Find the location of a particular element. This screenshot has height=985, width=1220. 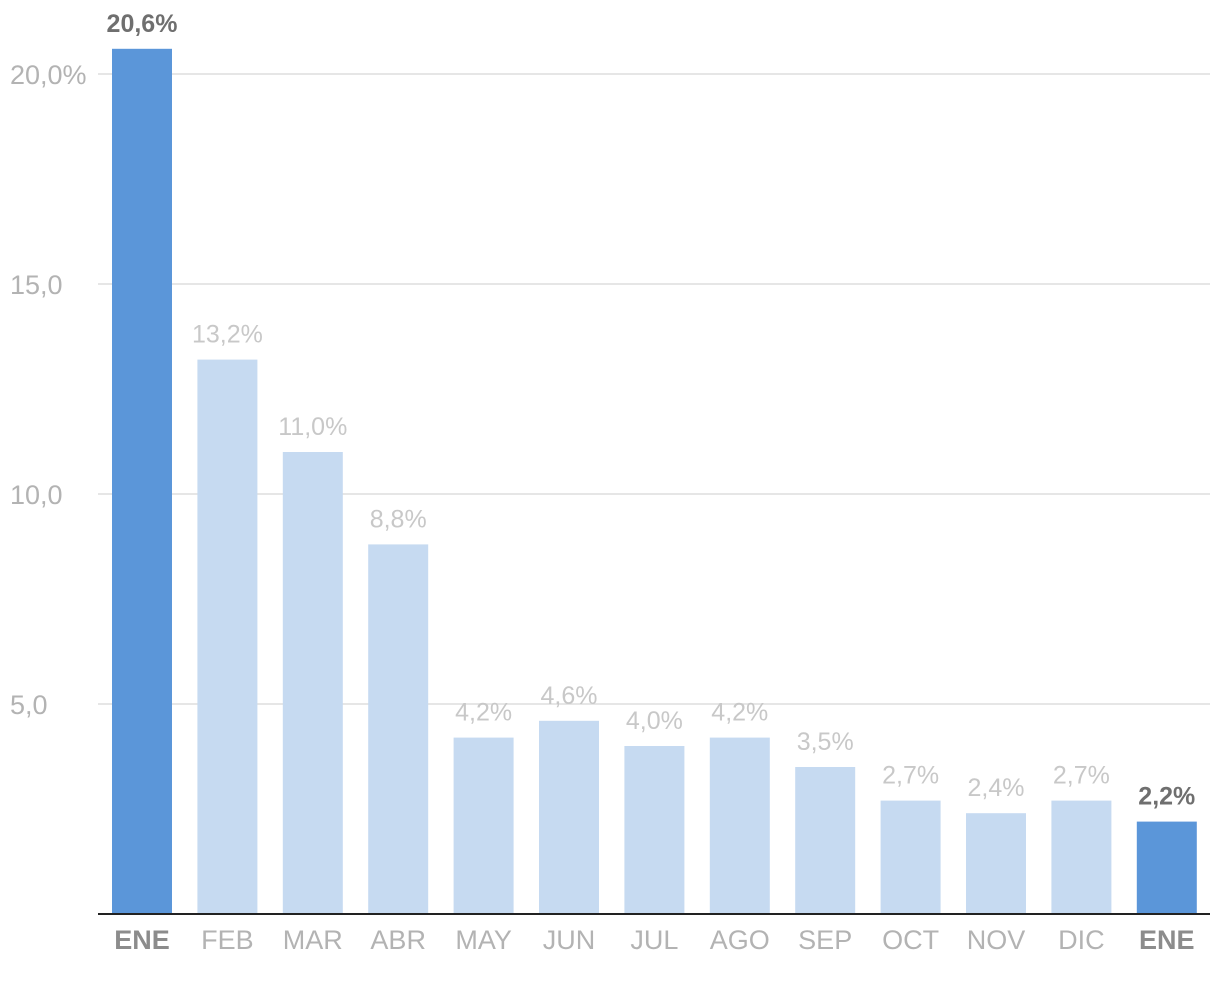

bar-value-label: 8,8% is located at coordinates (398, 519).